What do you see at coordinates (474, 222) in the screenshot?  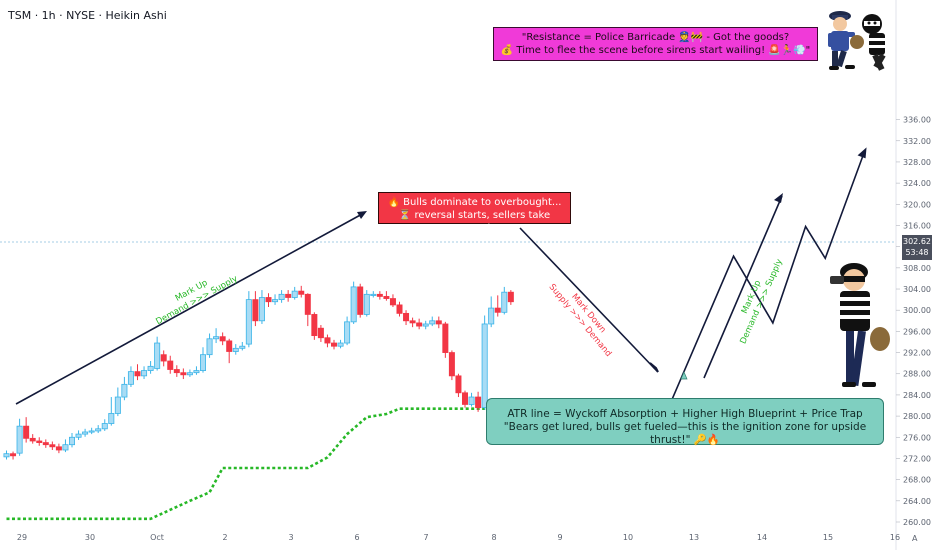 I see `bulls-callout-line2: ⏳ reversal starts, sellers take control.` at bounding box center [474, 222].